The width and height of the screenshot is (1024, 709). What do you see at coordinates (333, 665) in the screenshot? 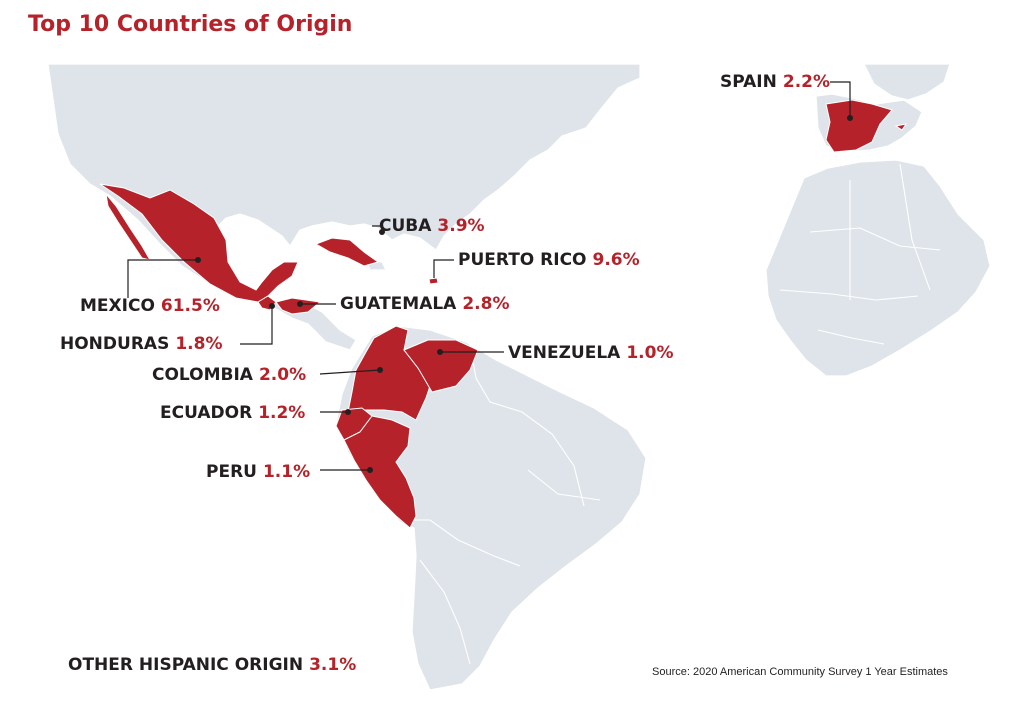
I see `other-percent: 3.1%` at bounding box center [333, 665].